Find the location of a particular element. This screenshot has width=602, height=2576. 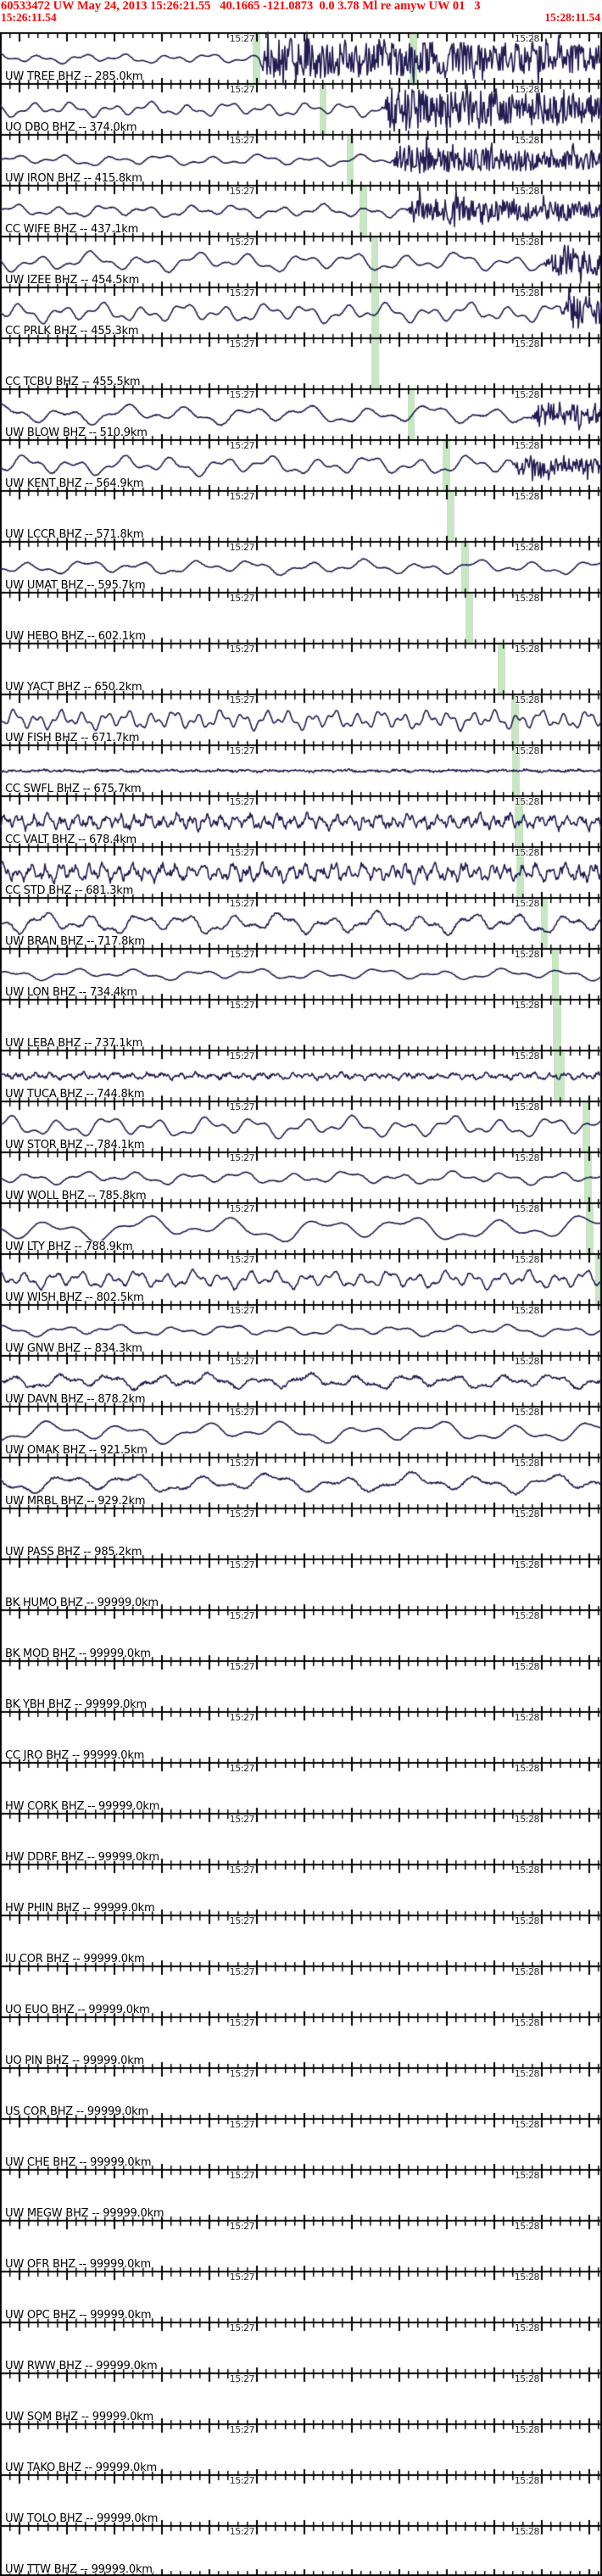

station-label: UW OPC BHZ -- 99999.0km is located at coordinates (78, 2315).